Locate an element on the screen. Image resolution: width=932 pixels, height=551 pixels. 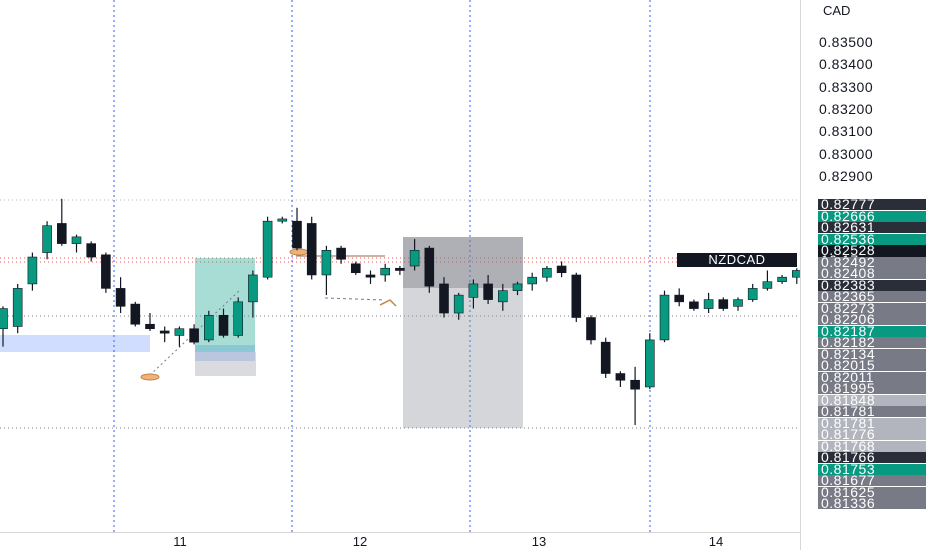
price-tick-label: 0.83400 is located at coordinates (846, 64).